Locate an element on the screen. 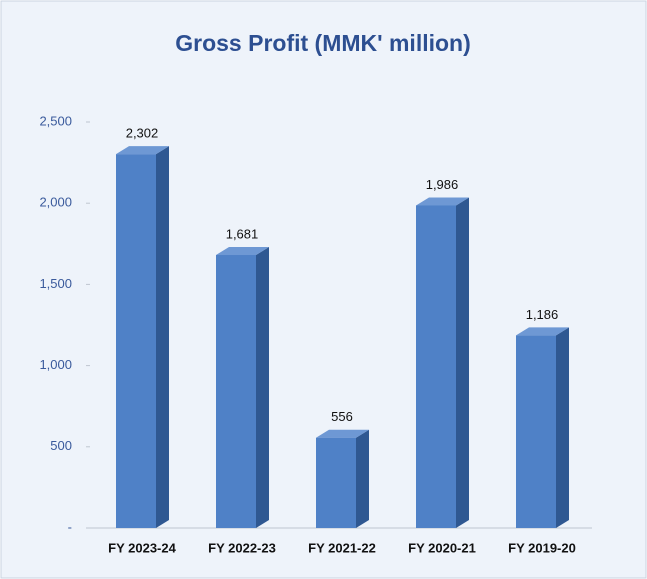 This screenshot has width=647, height=579. chart-title: Gross Profit (MMK' million) is located at coordinates (323, 43).